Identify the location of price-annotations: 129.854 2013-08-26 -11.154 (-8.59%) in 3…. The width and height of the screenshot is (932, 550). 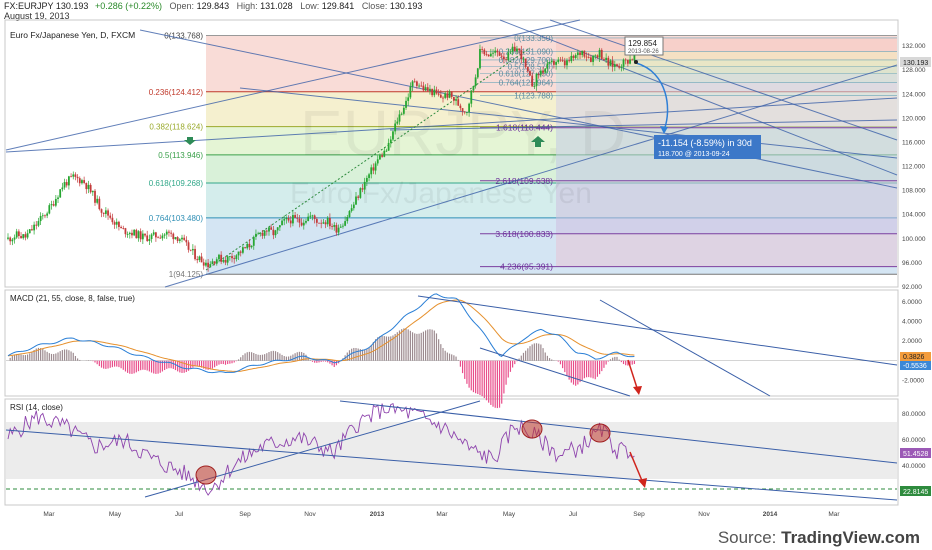
(472, 97).